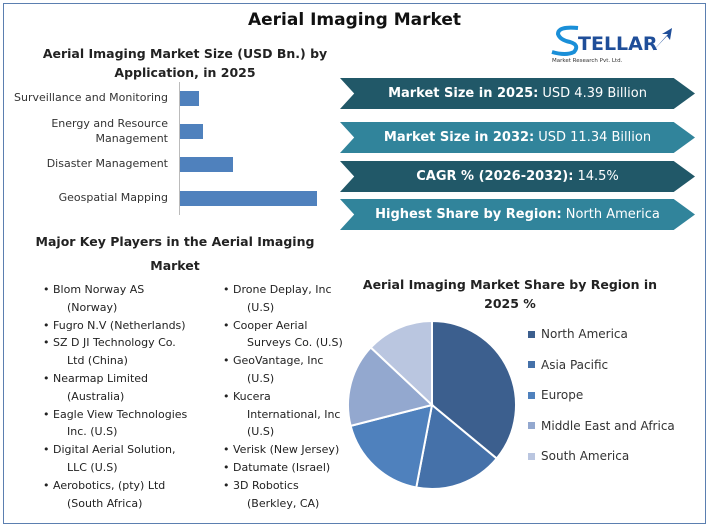 The height and width of the screenshot is (527, 709). Describe the element at coordinates (594, 93) in the screenshot. I see `stat-value: USD 4.39 Billion` at that location.